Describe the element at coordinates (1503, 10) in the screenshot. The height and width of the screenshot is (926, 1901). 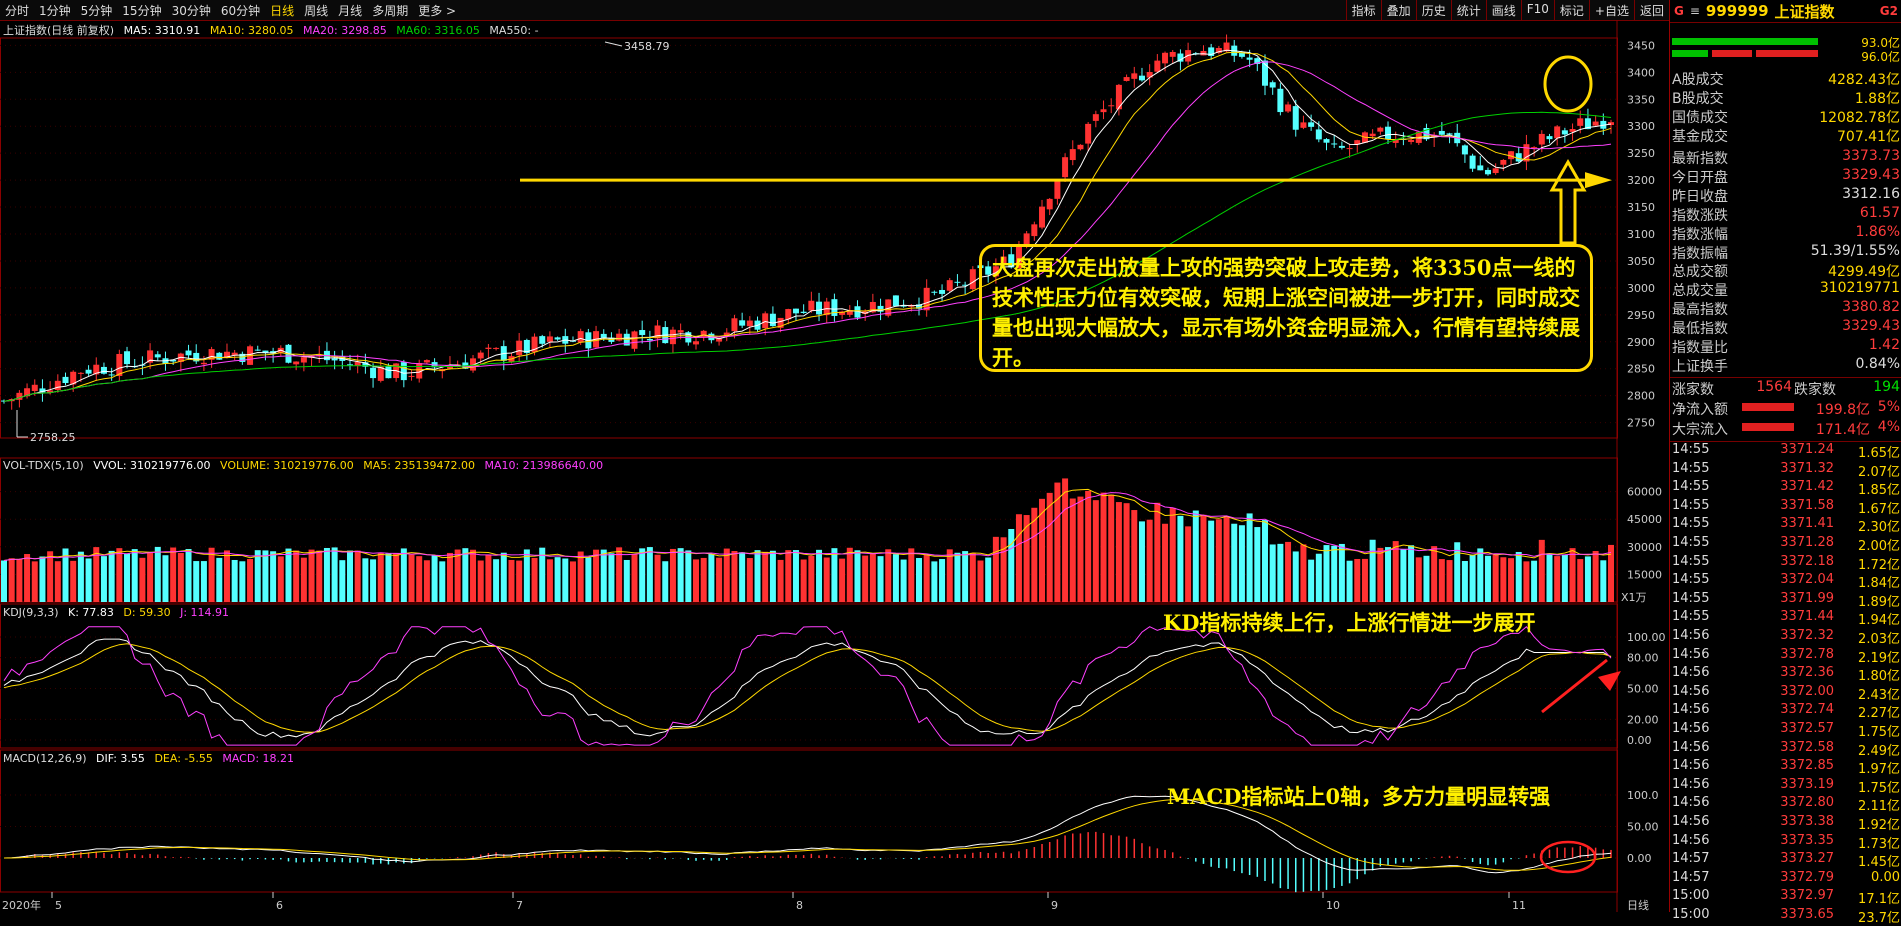
I see `tool-button-4: 画线` at that location.